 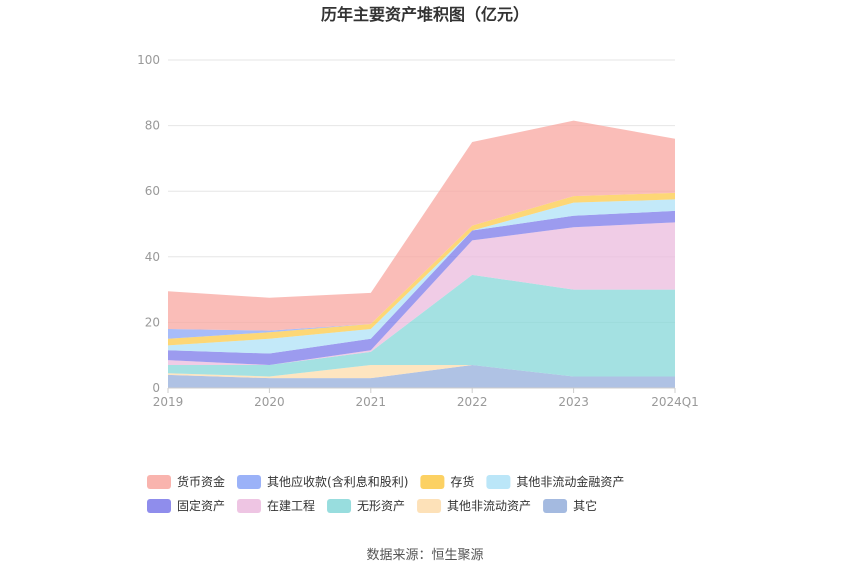 I want to click on y-tick-label: 0, so click(x=156, y=388).